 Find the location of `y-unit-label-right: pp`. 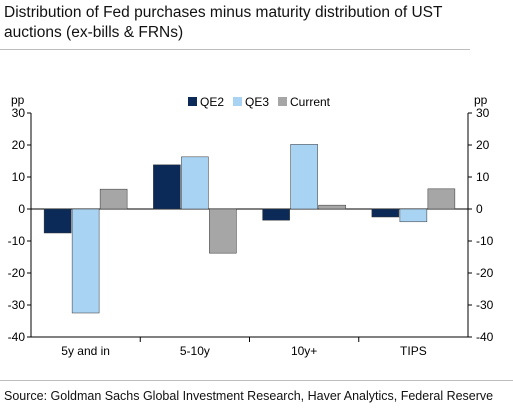

y-unit-label-right: pp is located at coordinates (481, 100).